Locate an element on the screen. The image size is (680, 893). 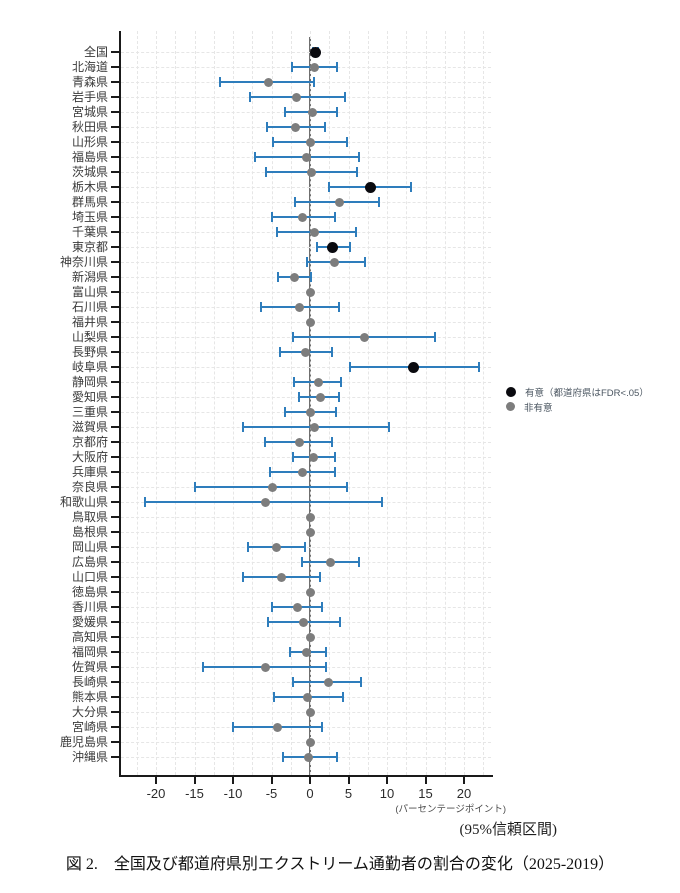
legend-significant-label: 有意（都道府県はFDR<.05） is located at coordinates (587, 393).